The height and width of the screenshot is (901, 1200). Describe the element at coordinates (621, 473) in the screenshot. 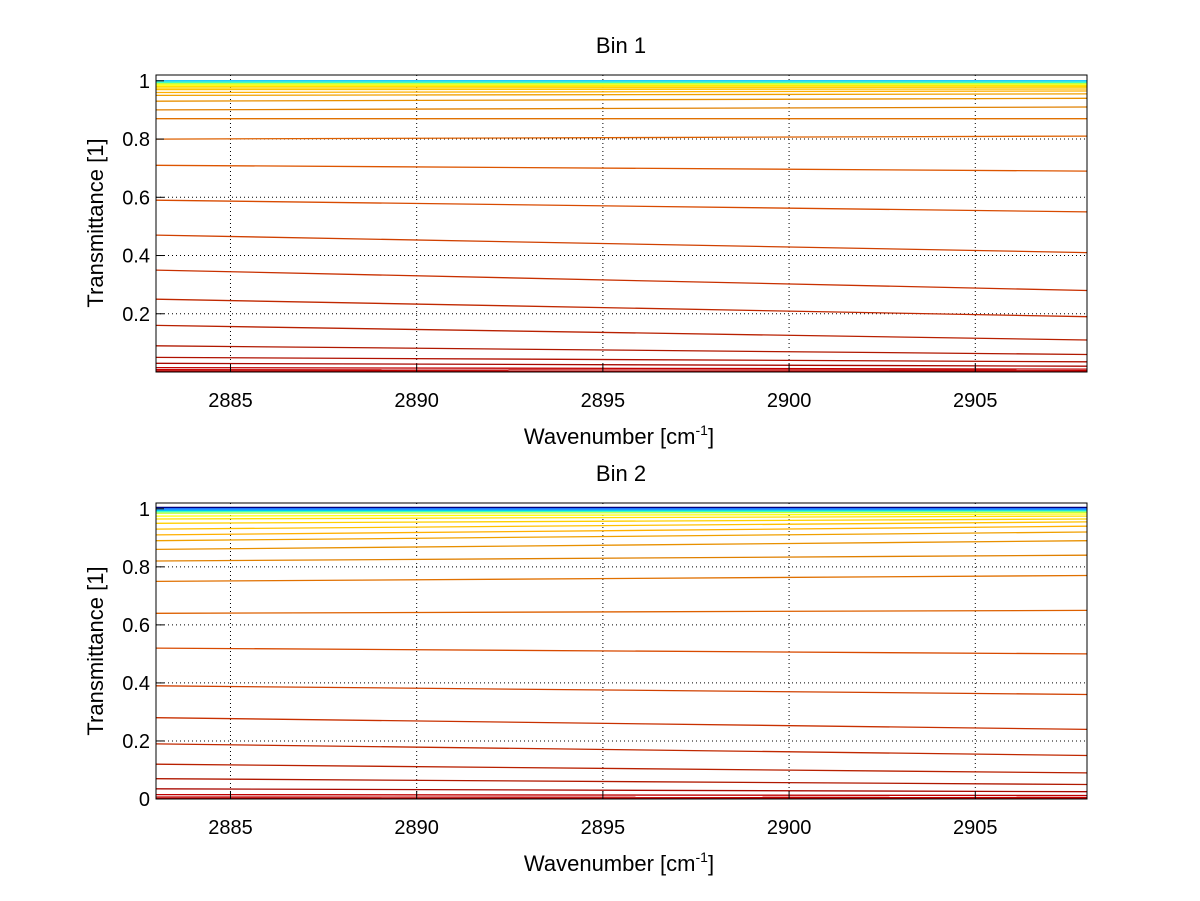

I see `chart-title: Bin 2` at that location.